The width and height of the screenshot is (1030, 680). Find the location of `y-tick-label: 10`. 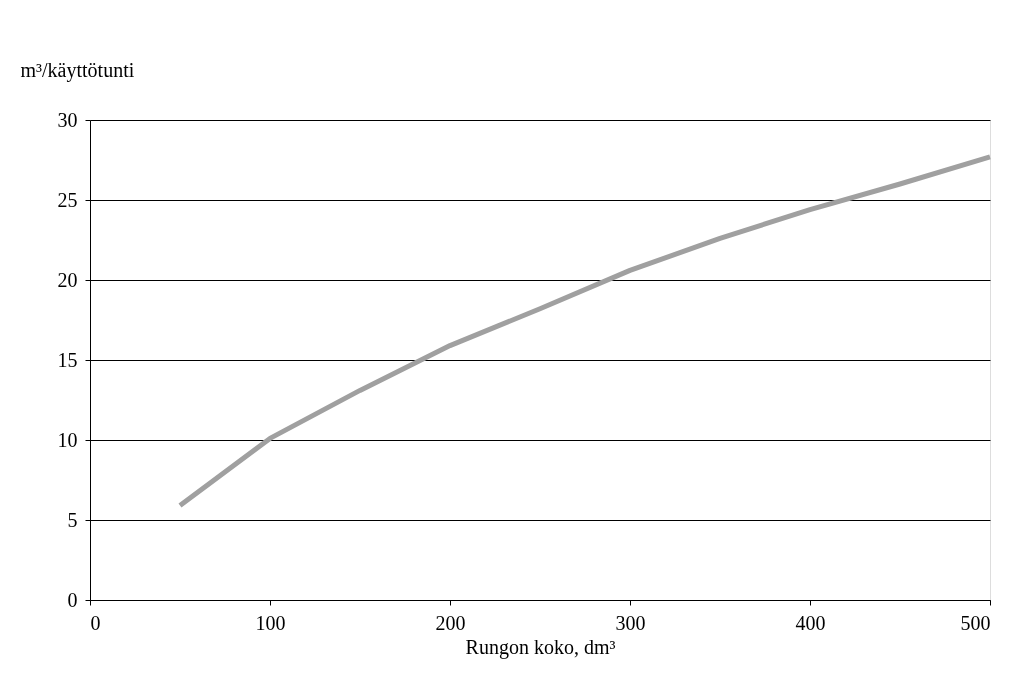

y-tick-label: 10 is located at coordinates (67, 439).